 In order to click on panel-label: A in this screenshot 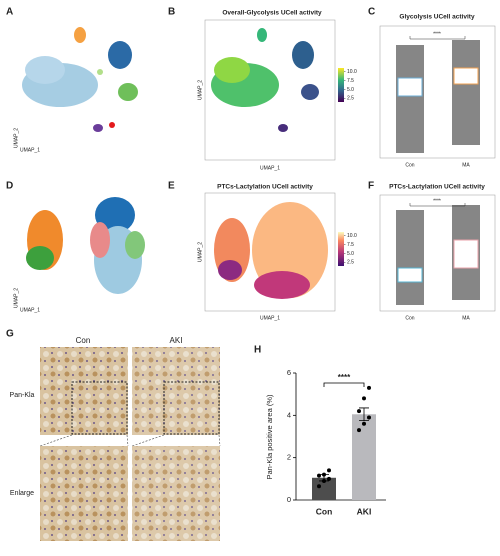, I will do `click(9, 12)`.